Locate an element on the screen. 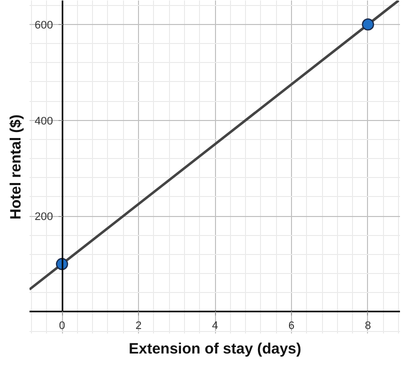 The image size is (403, 365). y-tick-label: 200 is located at coordinates (44, 217).